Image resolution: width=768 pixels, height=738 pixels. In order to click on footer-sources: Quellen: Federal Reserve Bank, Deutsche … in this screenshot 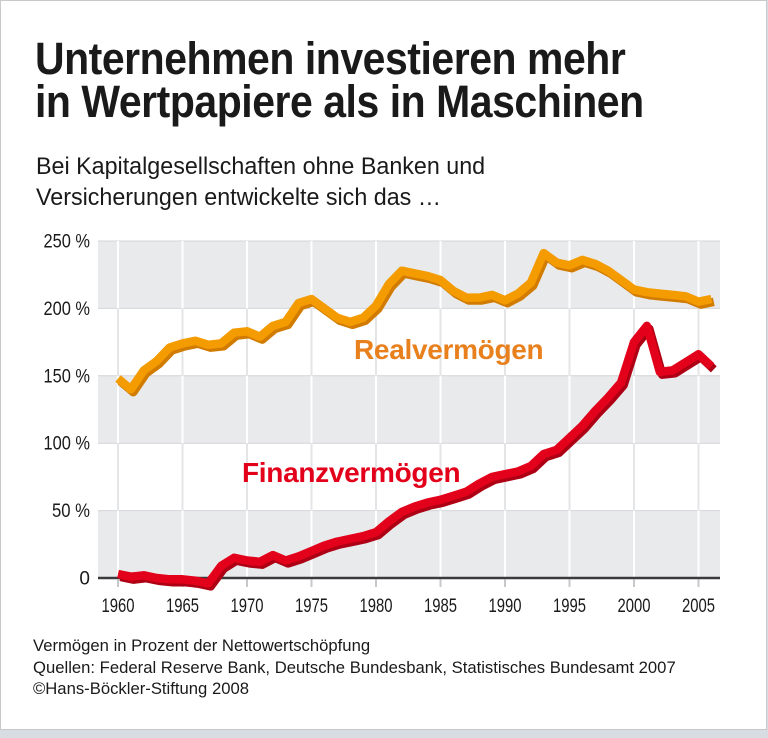, I will do `click(354, 667)`.